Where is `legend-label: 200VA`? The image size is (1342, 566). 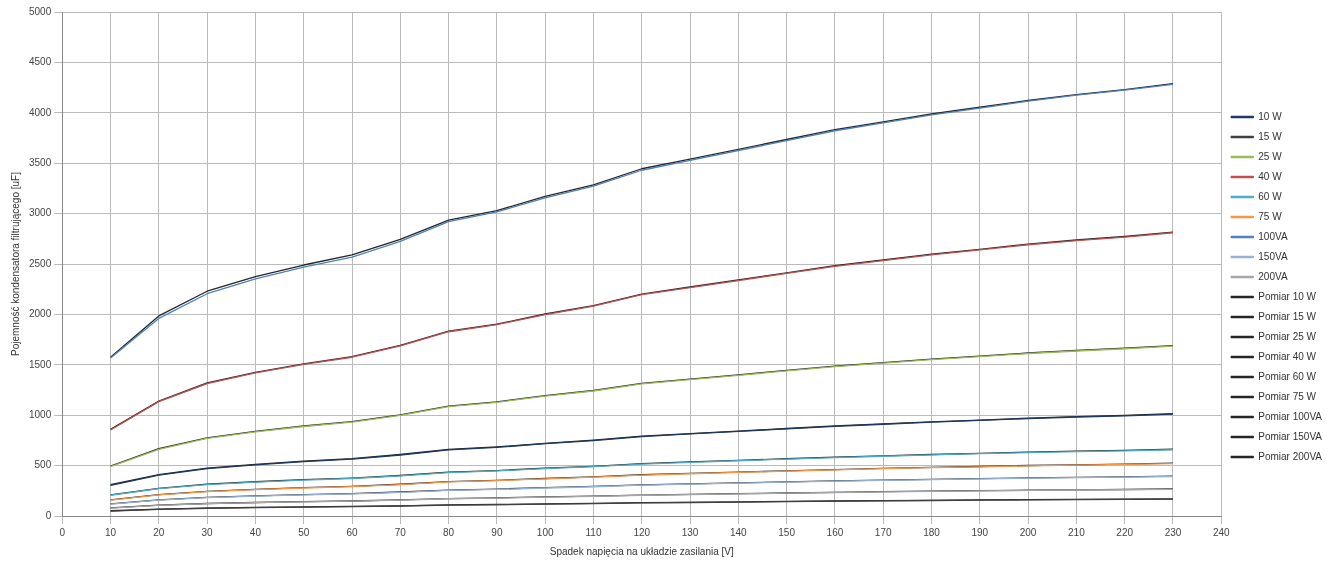 legend-label: 200VA is located at coordinates (1273, 276).